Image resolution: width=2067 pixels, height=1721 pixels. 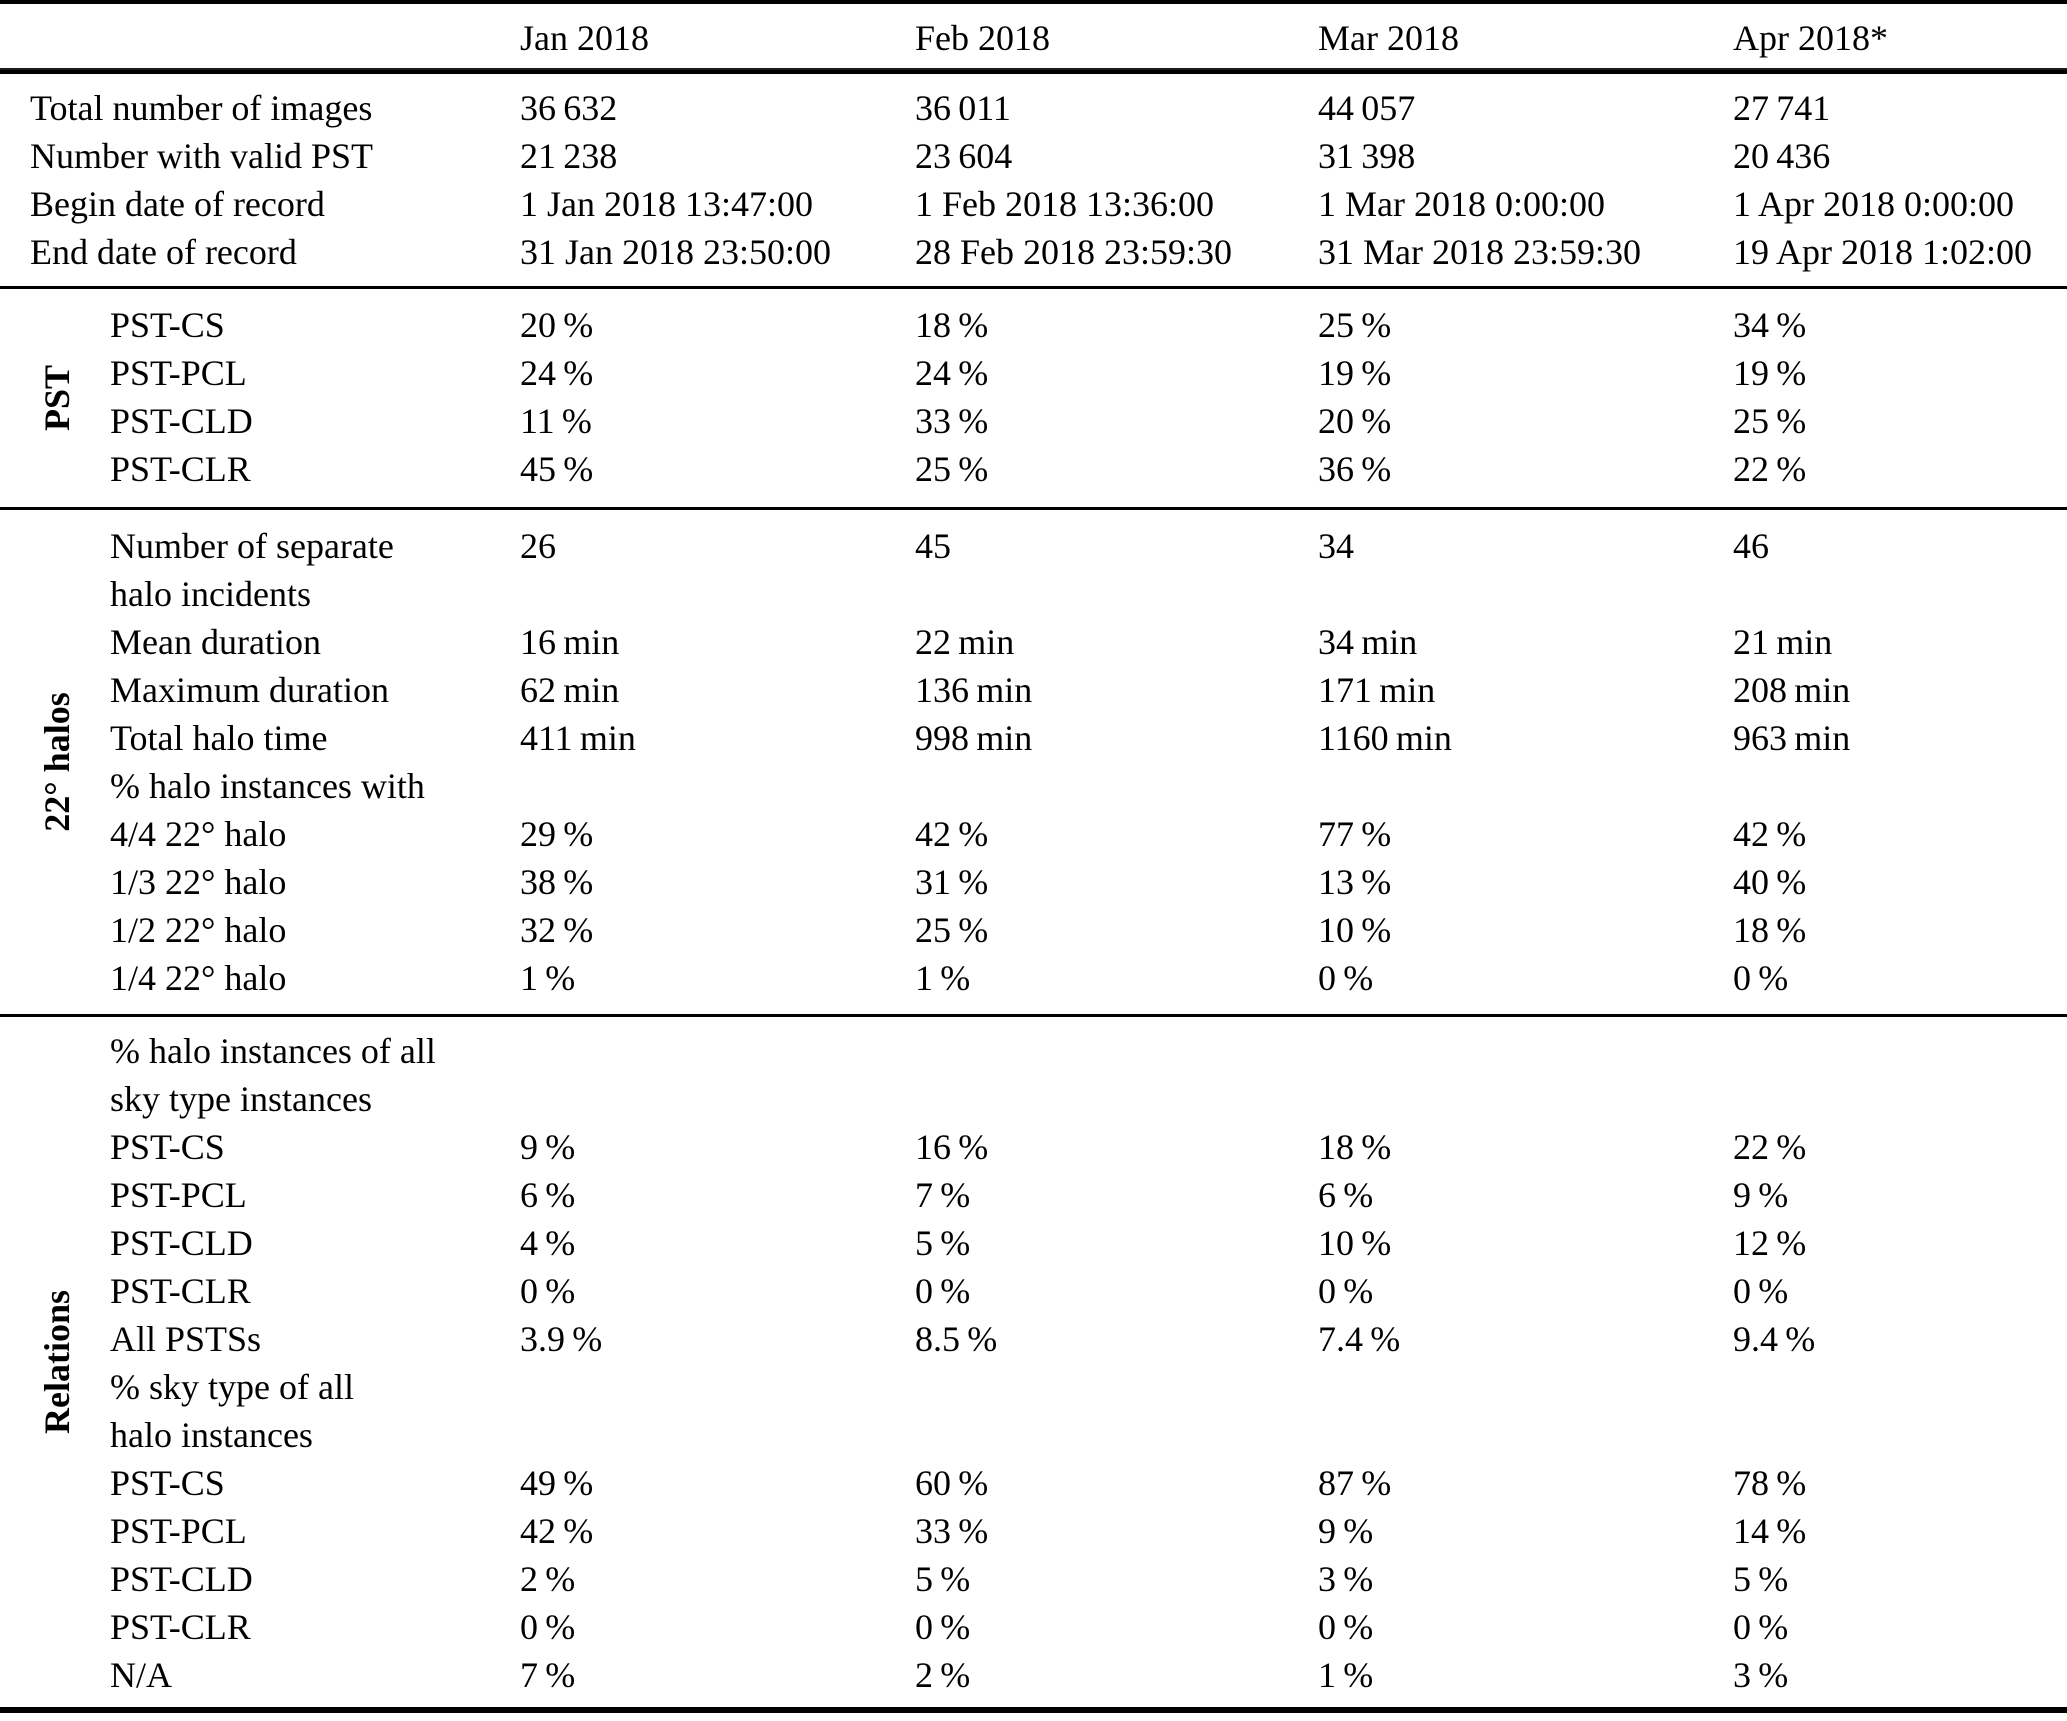 What do you see at coordinates (974, 690) in the screenshot?
I see `cell-value: 136 min` at bounding box center [974, 690].